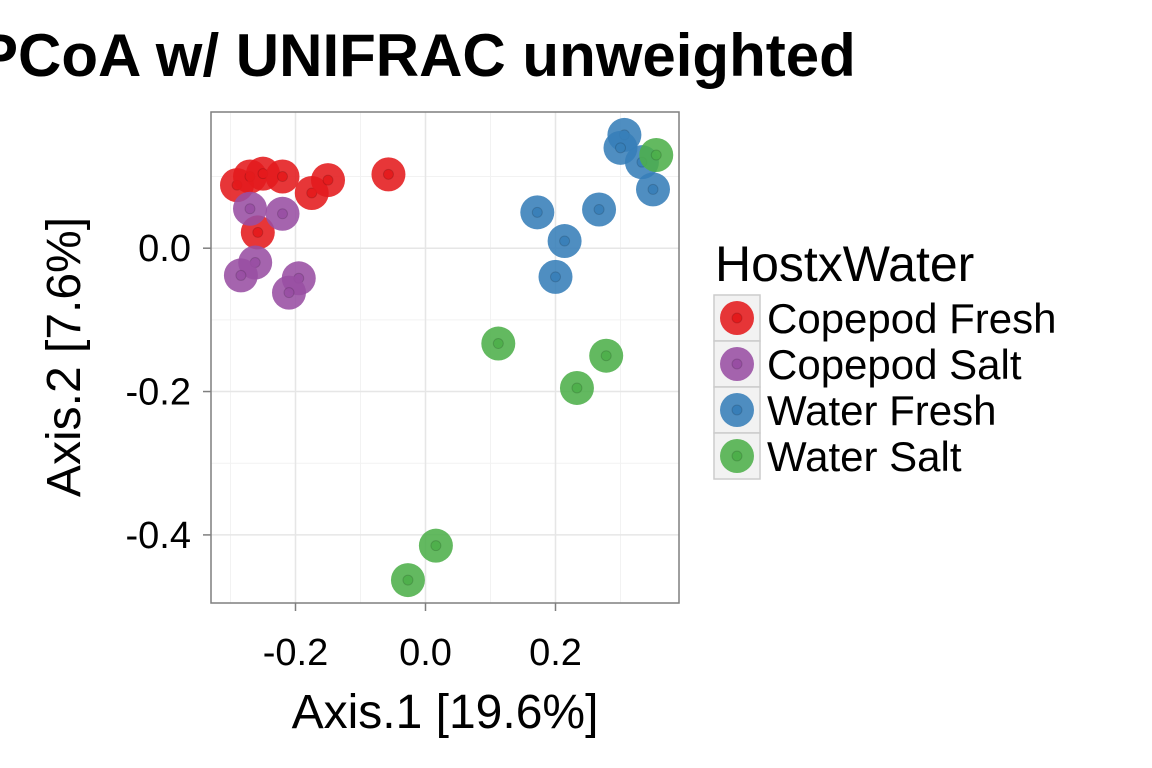  I want to click on legend-item-water-fresh: Water Fresh, so click(854, 410).